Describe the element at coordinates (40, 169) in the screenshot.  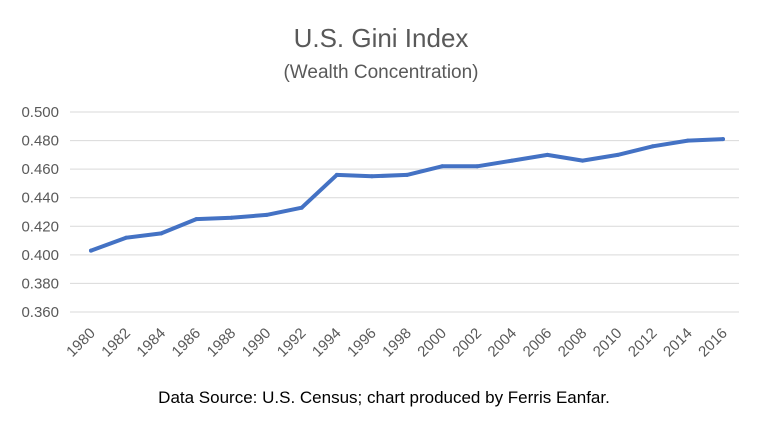
I see `y-tick-label: 0.460` at that location.